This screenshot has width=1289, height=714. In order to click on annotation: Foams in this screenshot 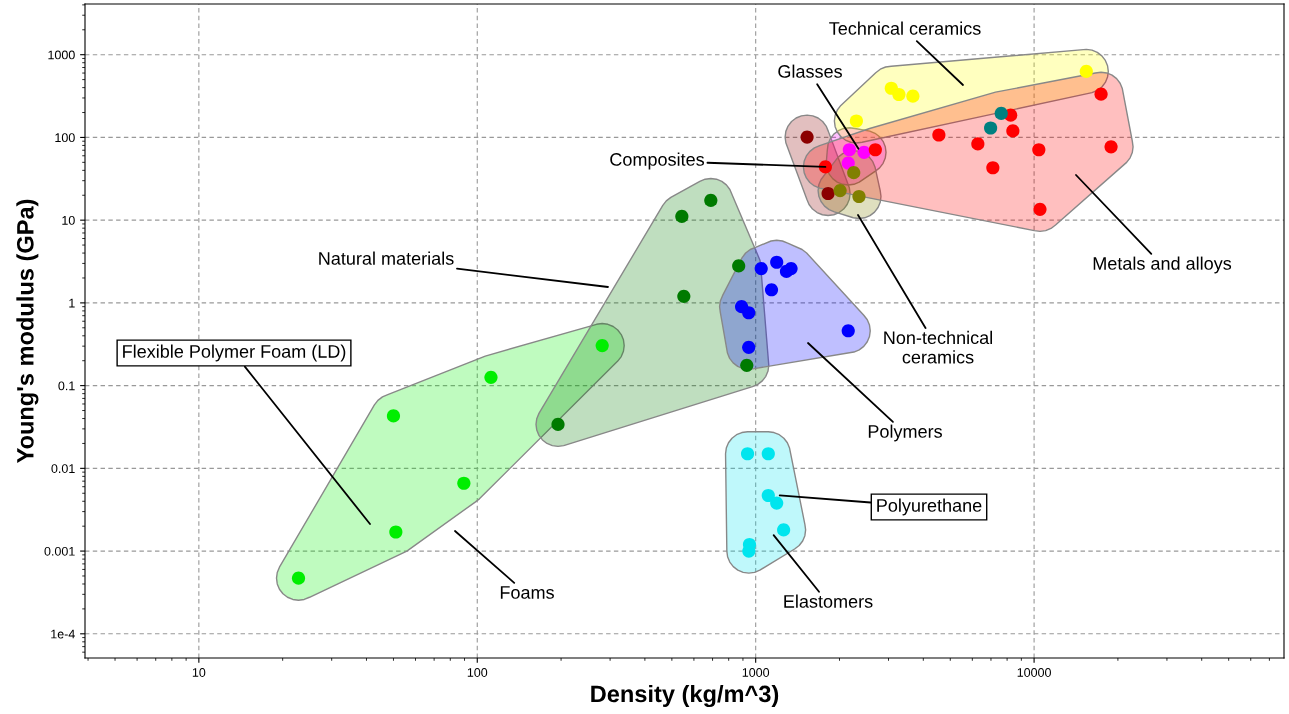, I will do `click(527, 592)`.